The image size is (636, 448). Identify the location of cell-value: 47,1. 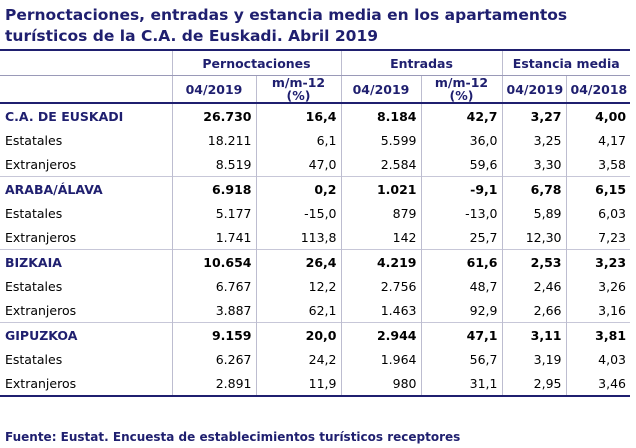
(461, 334).